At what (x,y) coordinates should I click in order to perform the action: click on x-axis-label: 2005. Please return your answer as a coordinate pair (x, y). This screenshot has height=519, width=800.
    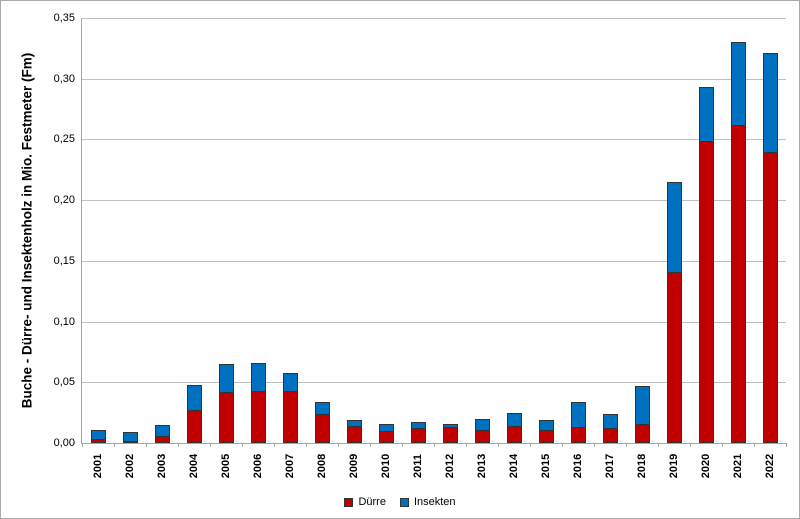
    Looking at the image, I should click on (226, 466).